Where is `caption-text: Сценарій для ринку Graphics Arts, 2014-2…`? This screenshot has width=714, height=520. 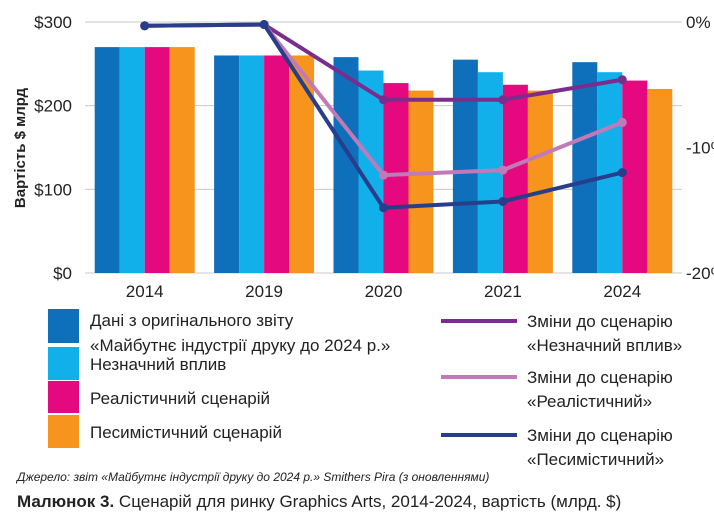
caption-text: Сценарій для ринку Graphics Arts, 2014-2… is located at coordinates (368, 501).